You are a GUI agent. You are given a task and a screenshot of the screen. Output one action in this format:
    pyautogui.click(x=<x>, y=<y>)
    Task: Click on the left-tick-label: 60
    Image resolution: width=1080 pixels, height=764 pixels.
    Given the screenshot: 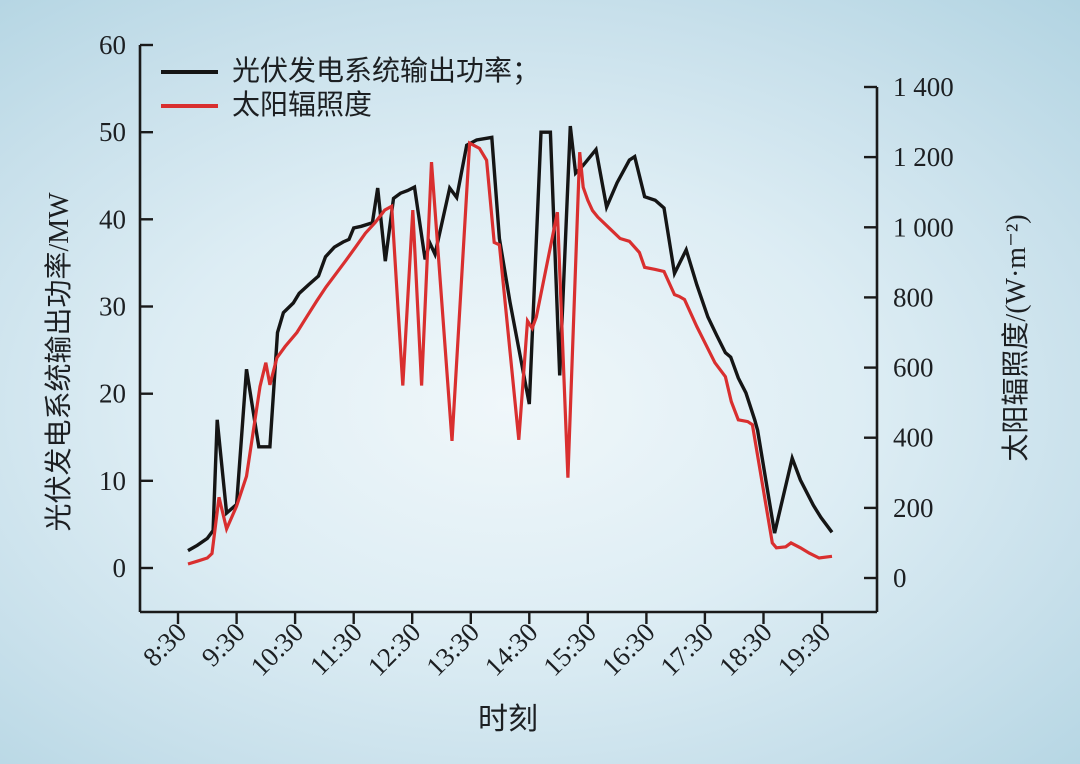 What is the action you would take?
    pyautogui.click(x=112, y=45)
    